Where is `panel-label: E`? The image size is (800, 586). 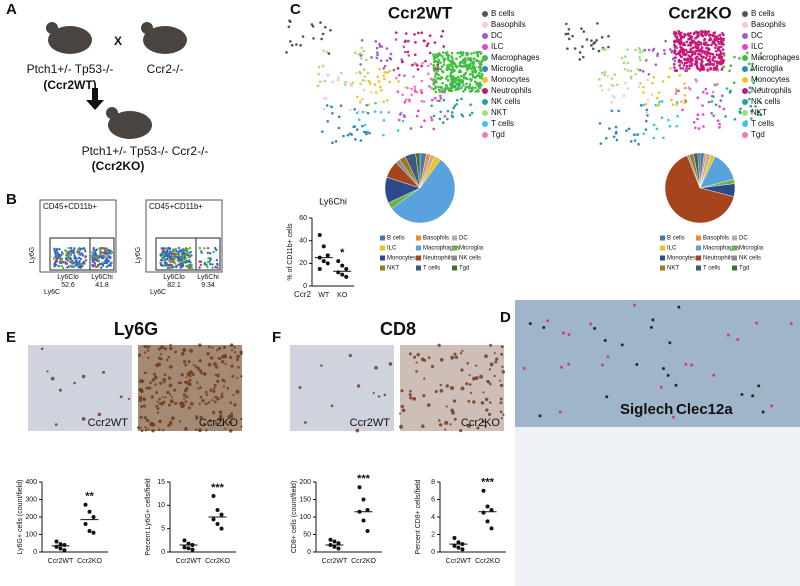
panel-label: E is located at coordinates (11, 337).